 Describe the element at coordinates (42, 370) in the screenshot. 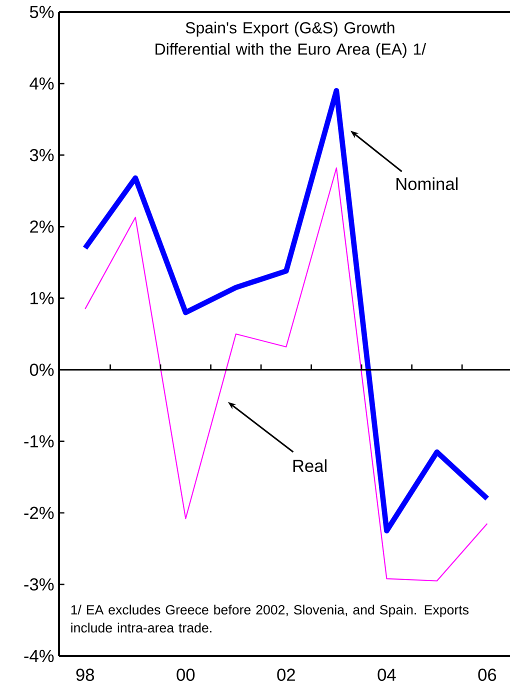

I see `y-tick-label: 0%` at that location.